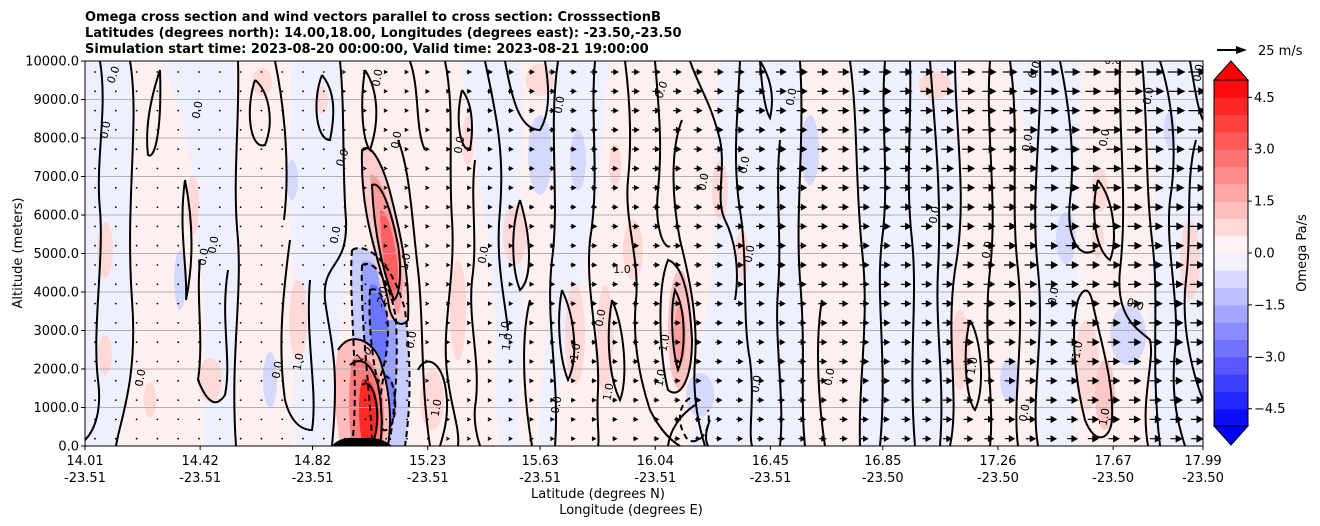 The image size is (1320, 526). What do you see at coordinates (382, 296) in the screenshot?
I see `contour-label: -2.0` at bounding box center [382, 296].